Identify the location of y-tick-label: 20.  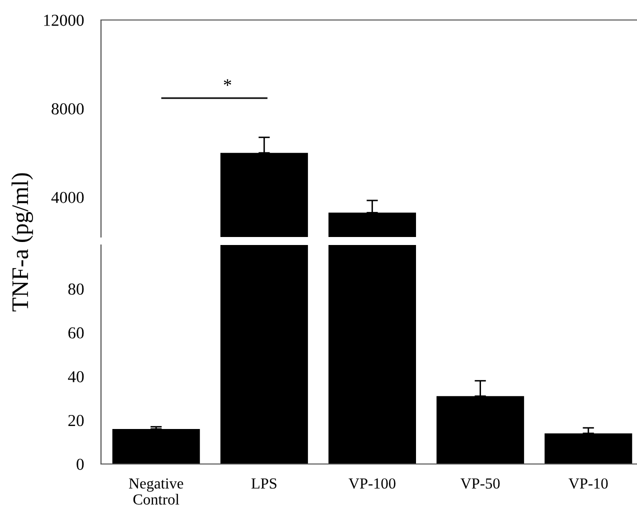
(76, 420).